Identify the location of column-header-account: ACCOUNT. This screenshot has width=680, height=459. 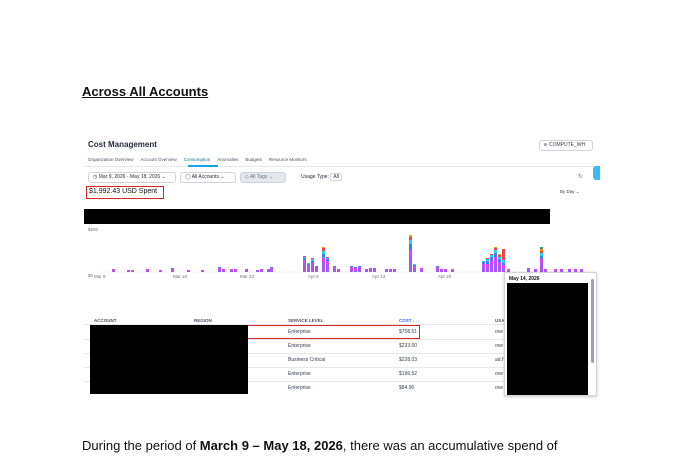
(105, 320).